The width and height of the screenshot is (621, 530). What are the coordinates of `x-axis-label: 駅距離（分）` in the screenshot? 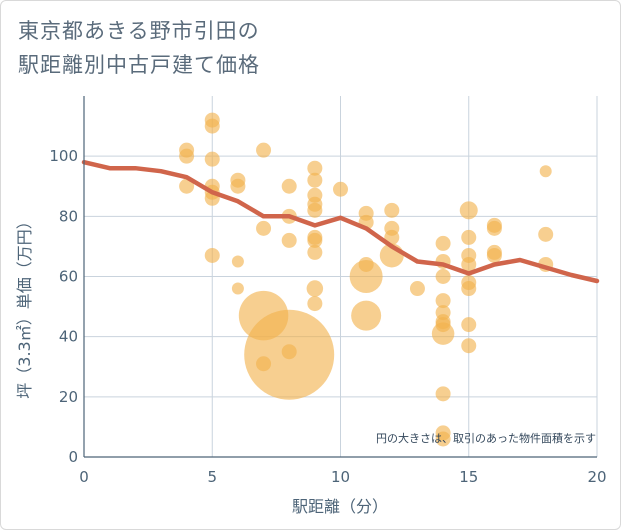 It's located at (340, 506).